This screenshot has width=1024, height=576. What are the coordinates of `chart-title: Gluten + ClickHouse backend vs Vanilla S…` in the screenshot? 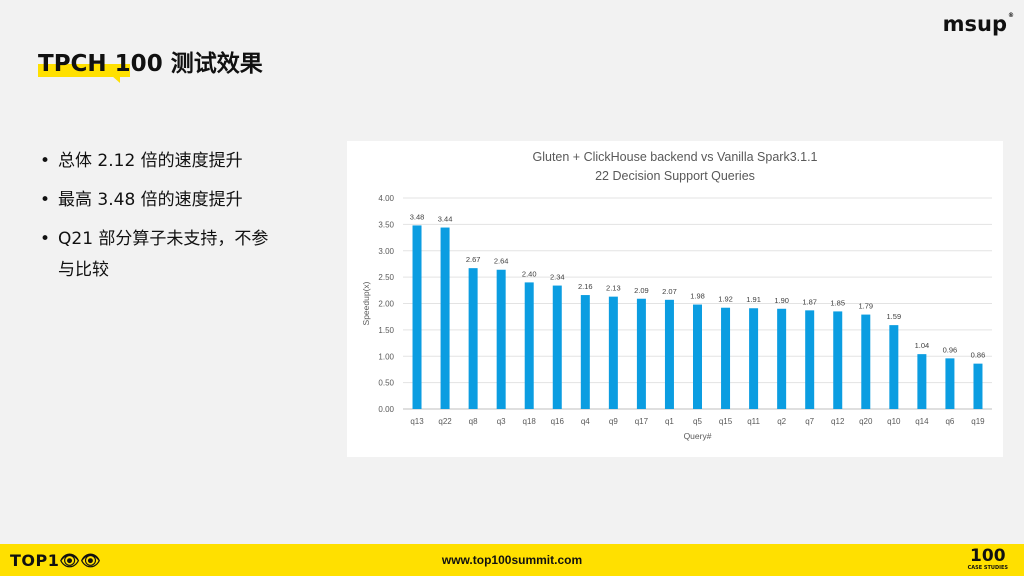 It's located at (675, 157).